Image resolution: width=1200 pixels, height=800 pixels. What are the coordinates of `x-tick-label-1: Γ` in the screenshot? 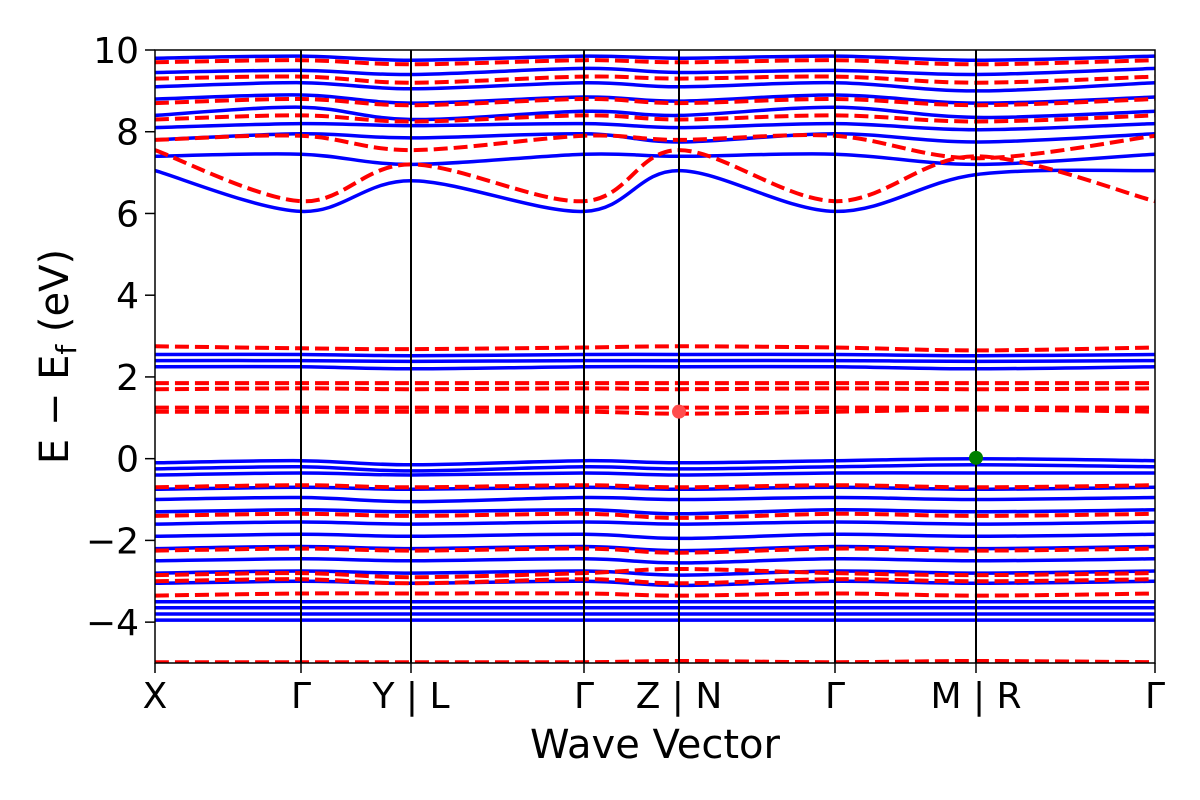 It's located at (301, 696).